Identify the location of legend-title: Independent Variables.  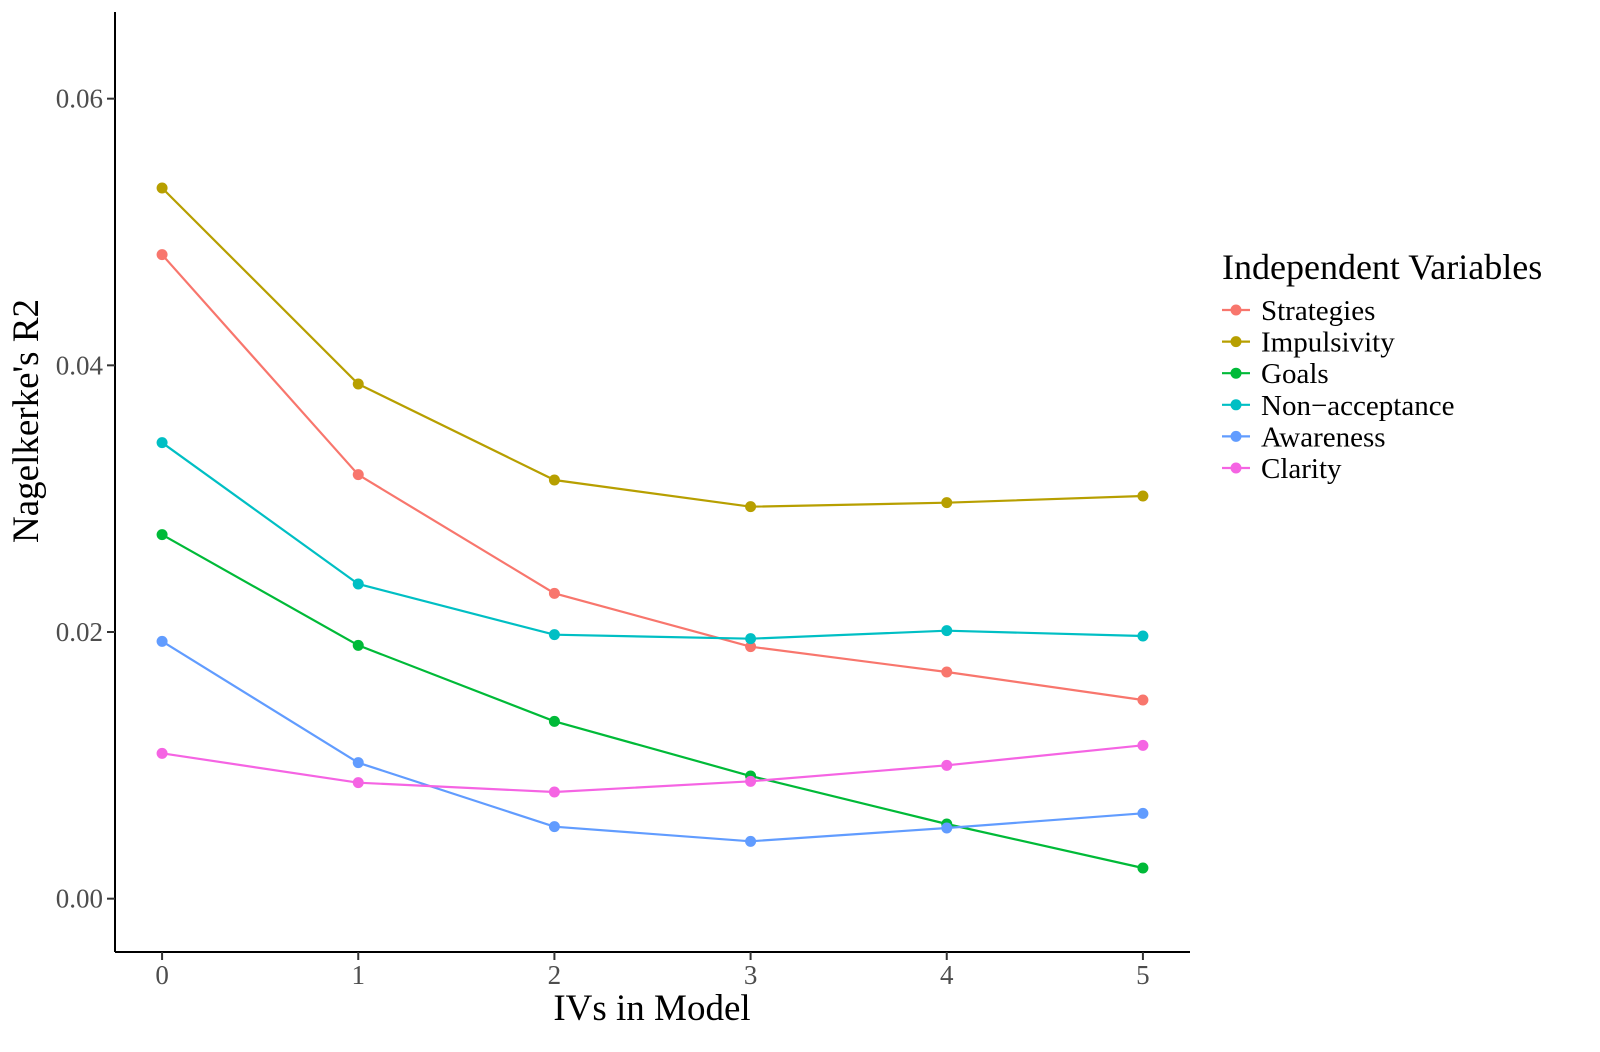
(1382, 267).